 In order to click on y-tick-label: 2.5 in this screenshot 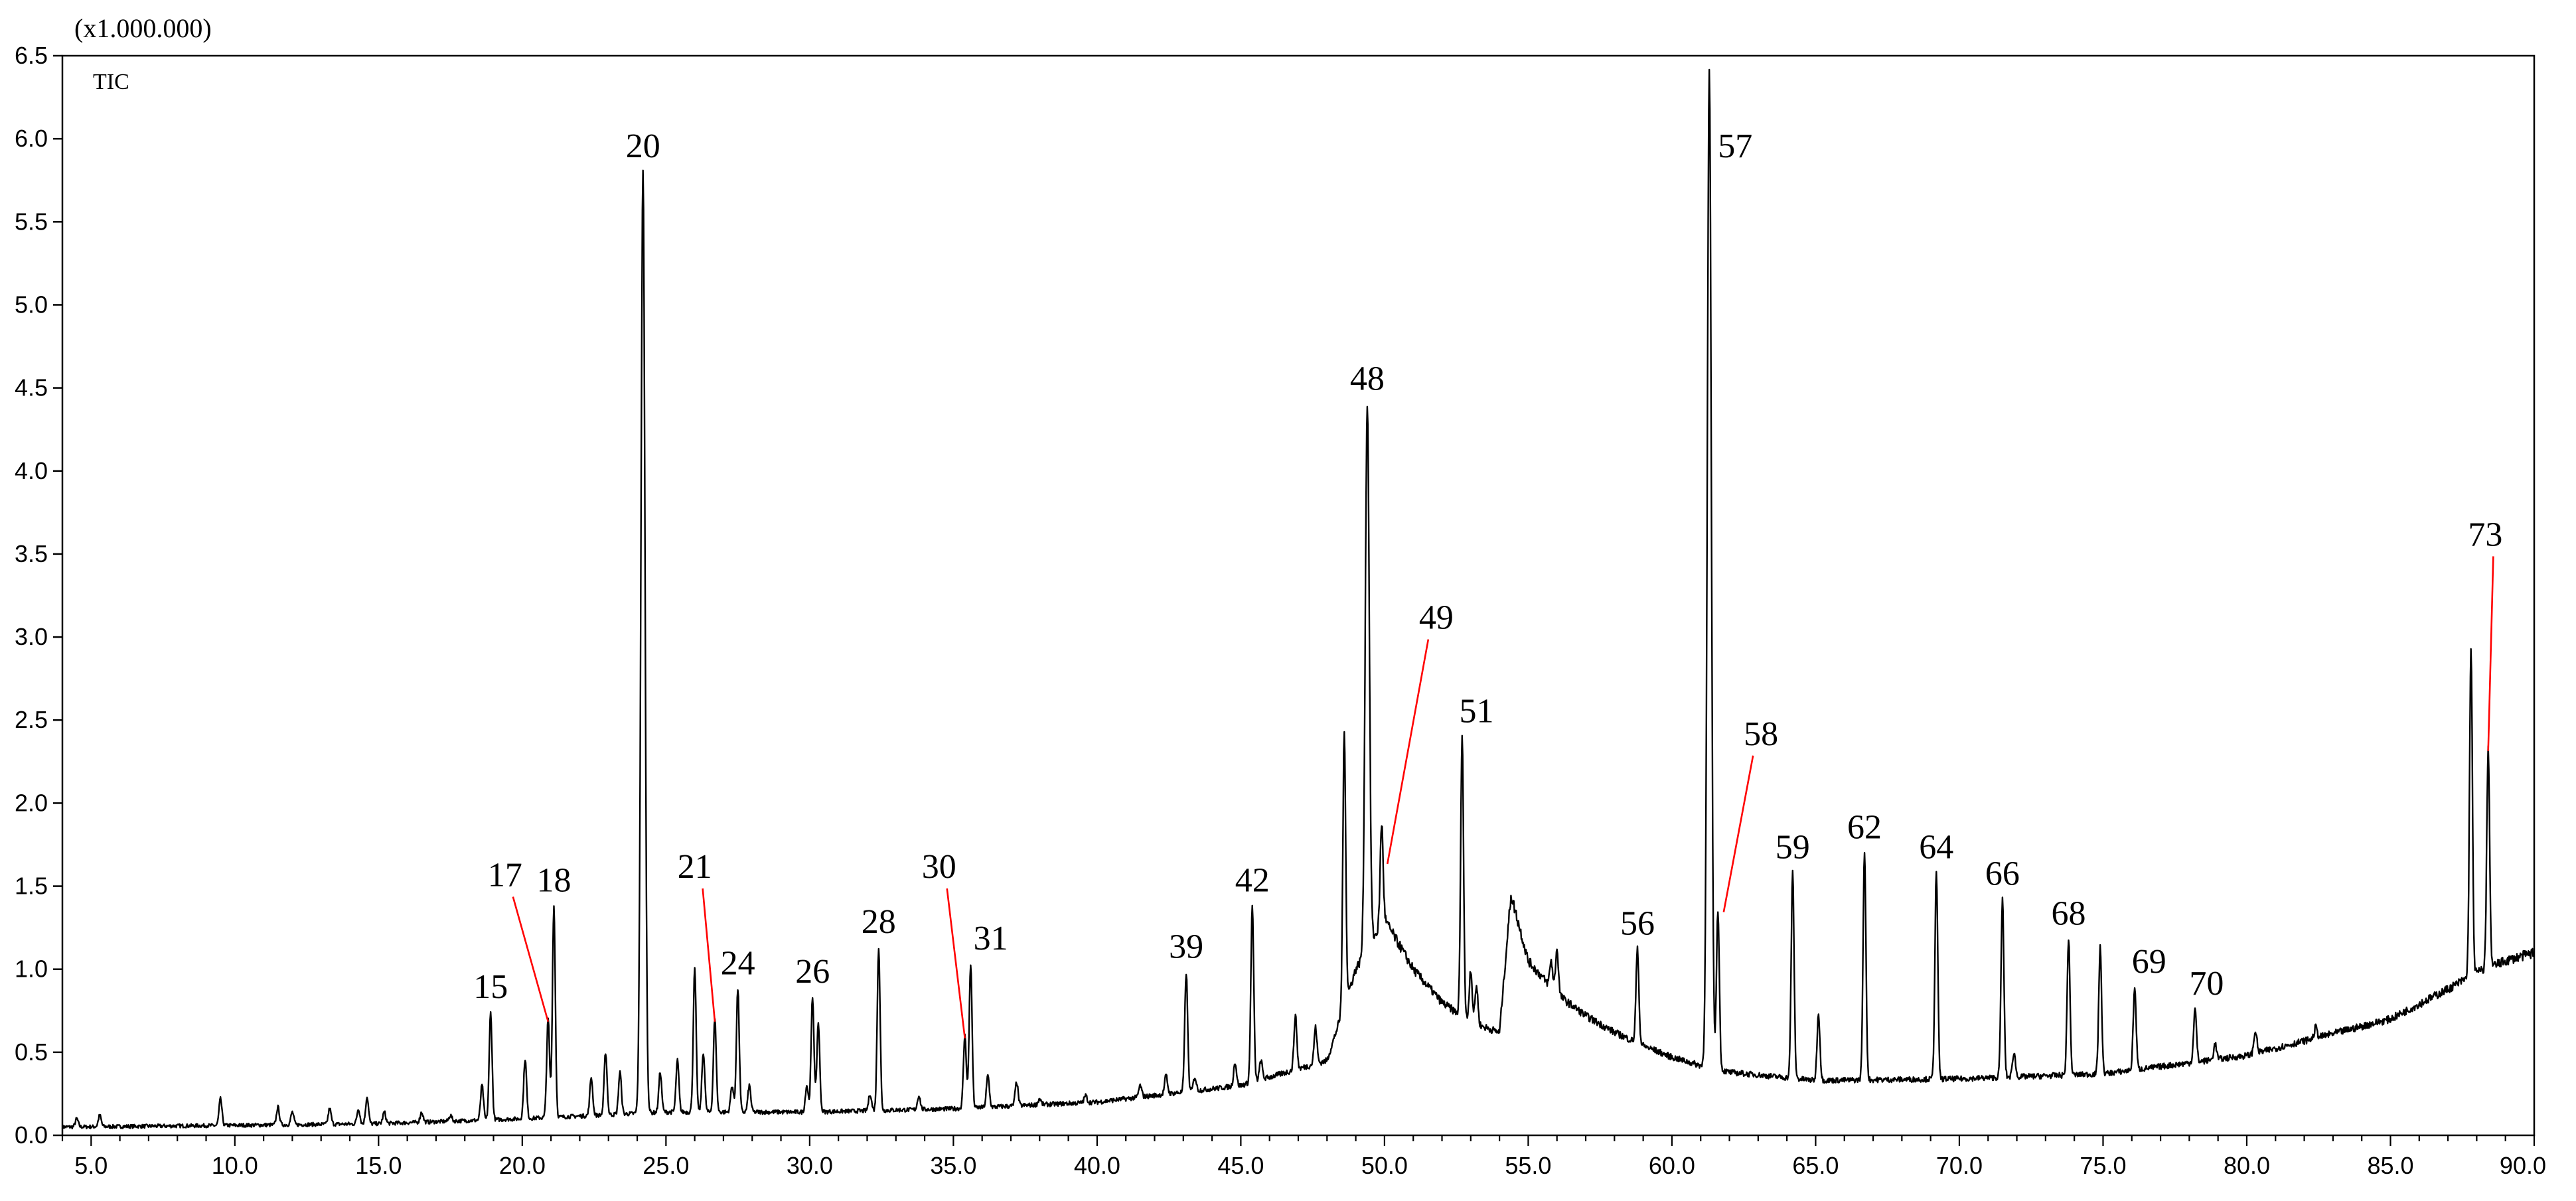, I will do `click(32, 719)`.